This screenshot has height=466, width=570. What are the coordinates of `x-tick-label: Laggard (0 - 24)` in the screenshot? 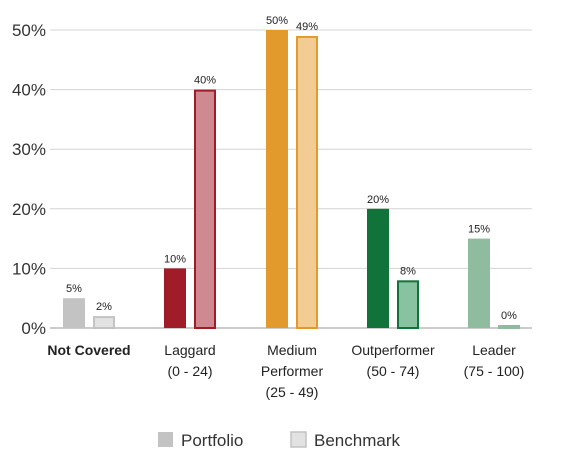 It's located at (189, 360).